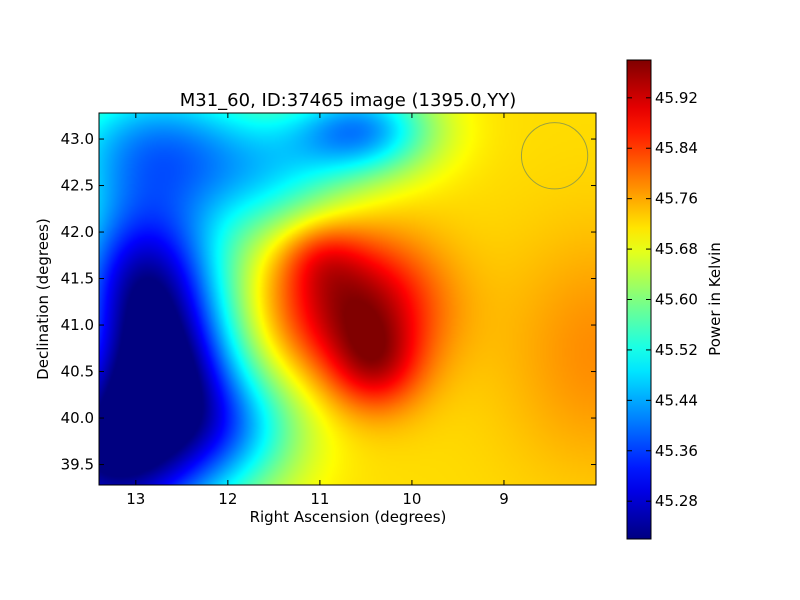 This screenshot has width=800, height=600. What do you see at coordinates (554, 156) in the screenshot?
I see `beam-circle` at bounding box center [554, 156].